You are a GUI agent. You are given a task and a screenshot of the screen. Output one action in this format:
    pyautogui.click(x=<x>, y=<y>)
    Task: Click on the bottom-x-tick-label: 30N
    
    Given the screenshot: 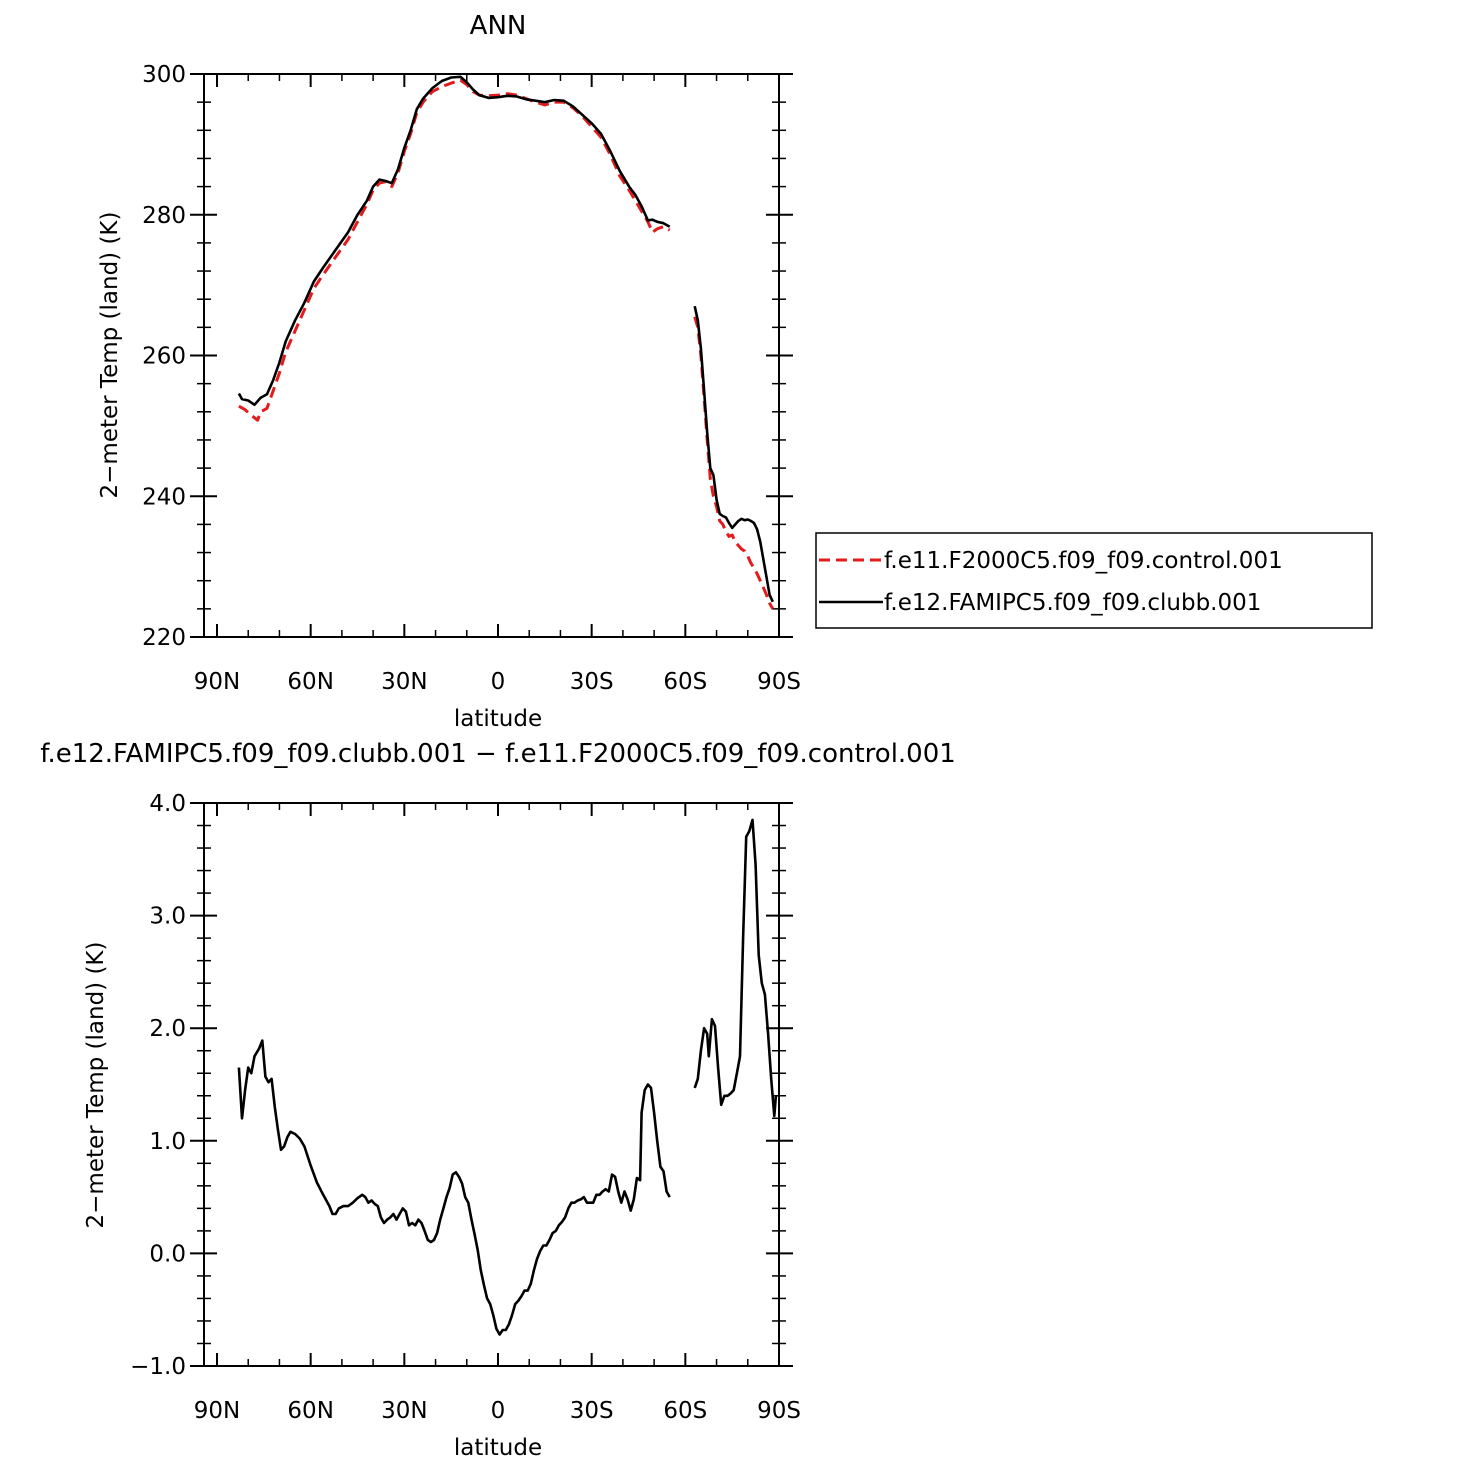 What is the action you would take?
    pyautogui.click(x=404, y=1411)
    